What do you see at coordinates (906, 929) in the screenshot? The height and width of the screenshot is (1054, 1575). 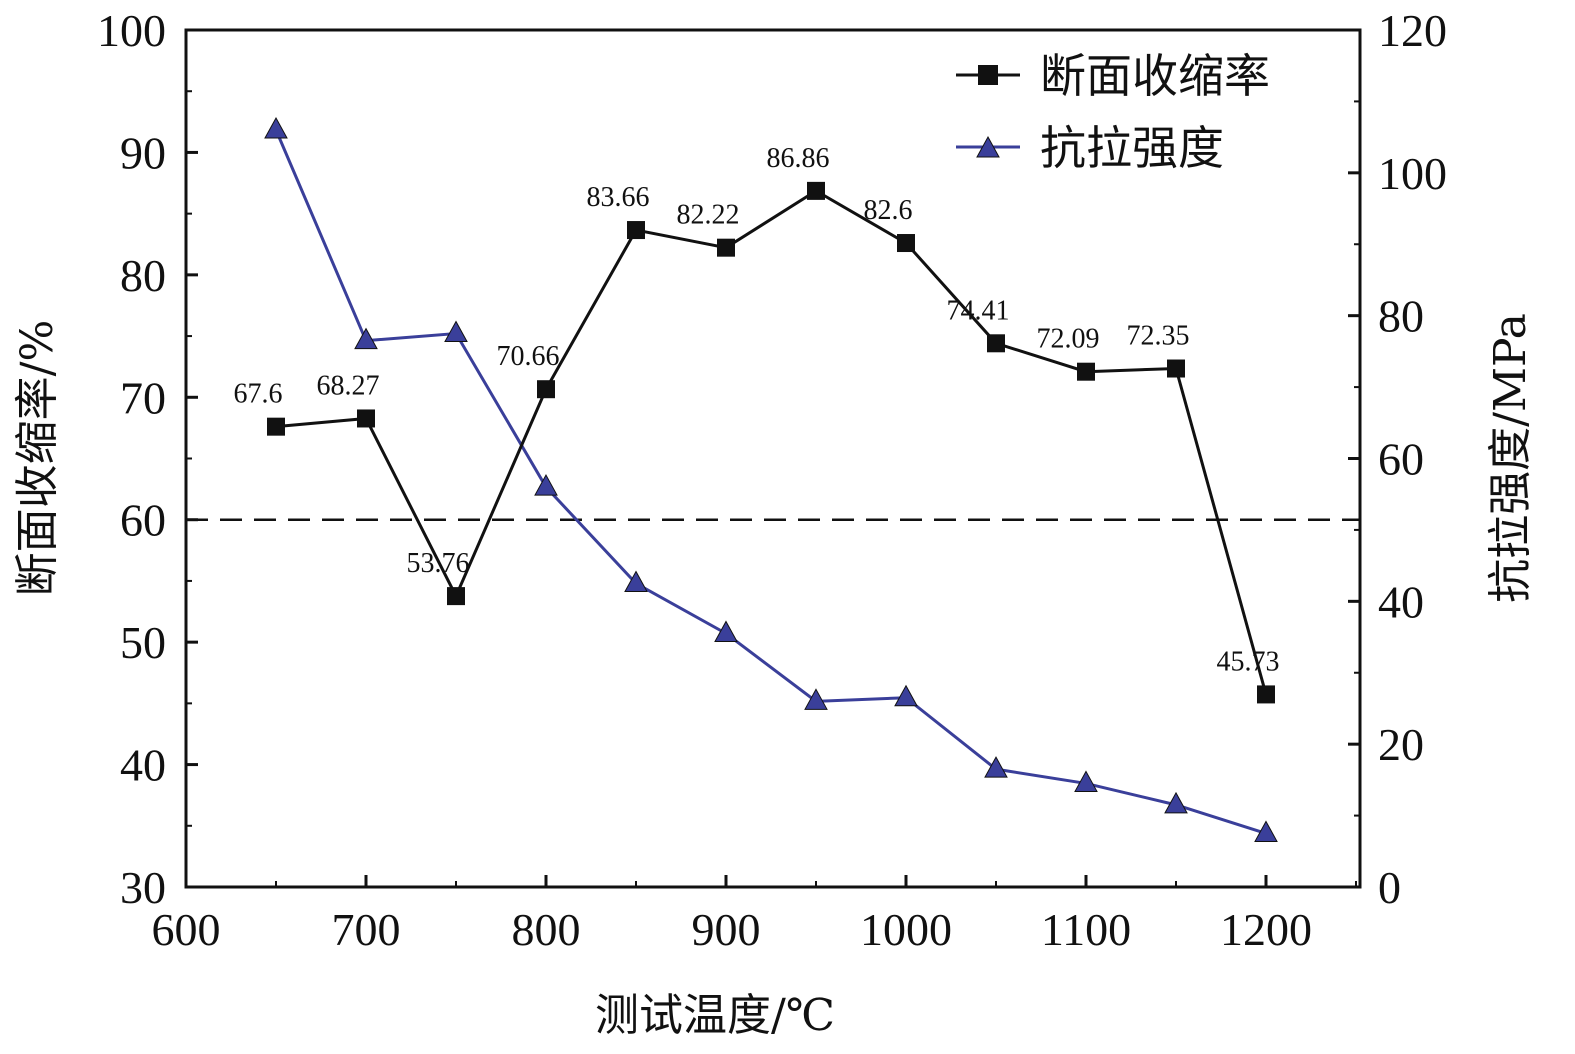 I see `x-tick-label: 1000` at bounding box center [906, 929].